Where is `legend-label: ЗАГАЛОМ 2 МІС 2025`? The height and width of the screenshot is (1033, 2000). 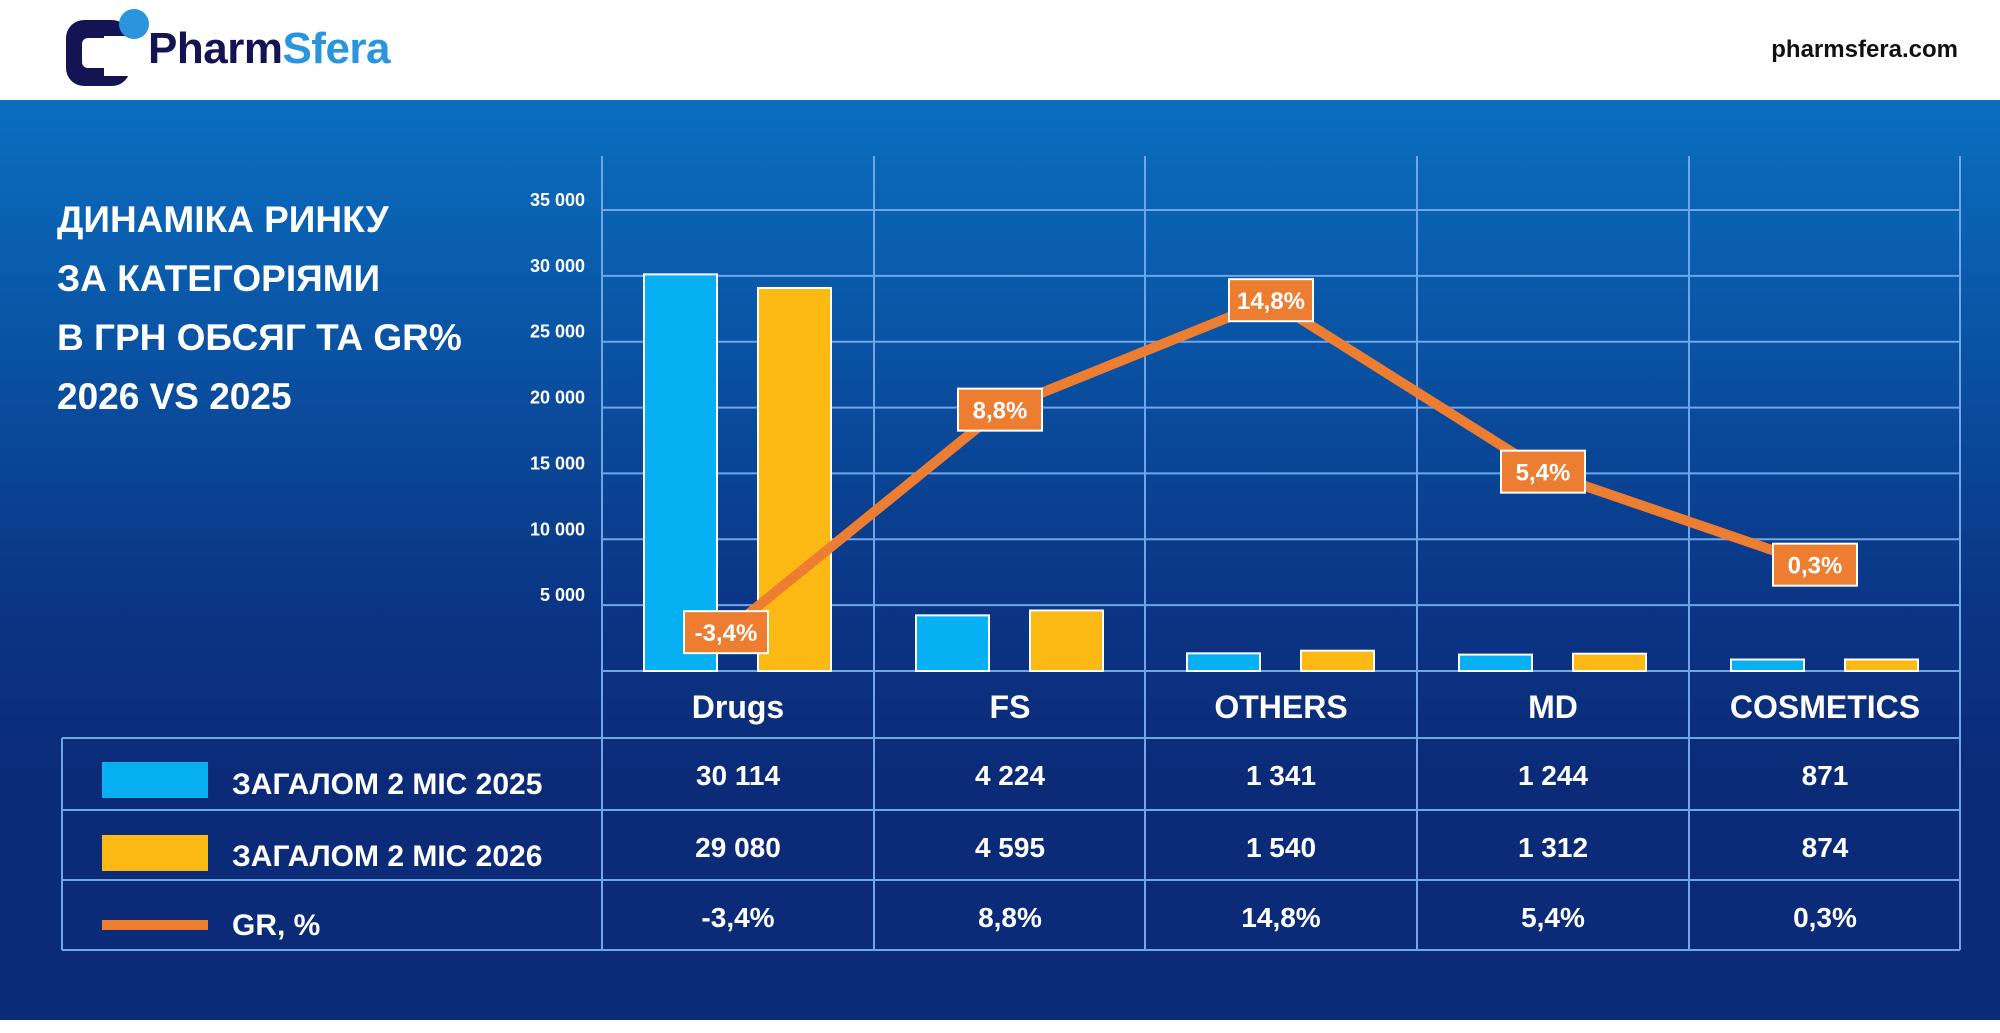 legend-label: ЗАГАЛОМ 2 МІС 2025 is located at coordinates (387, 784).